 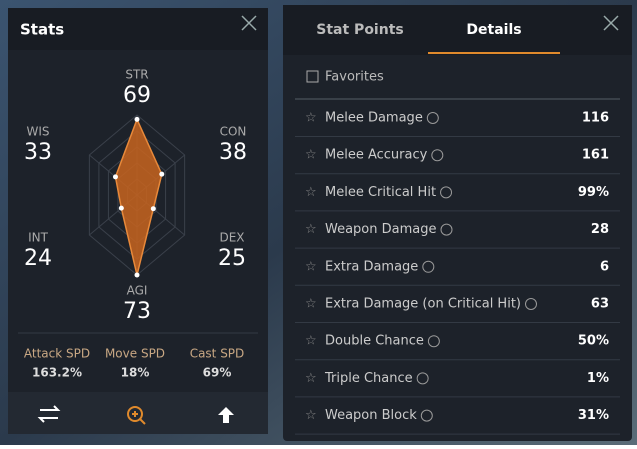 I want to click on row-value: 99%, so click(x=593, y=192).